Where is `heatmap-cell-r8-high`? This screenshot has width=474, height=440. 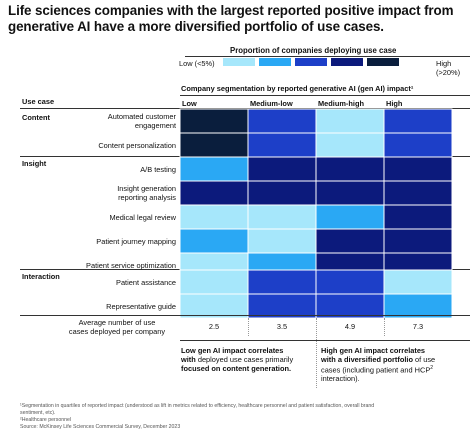 heatmap-cell-r8-high is located at coordinates (418, 282).